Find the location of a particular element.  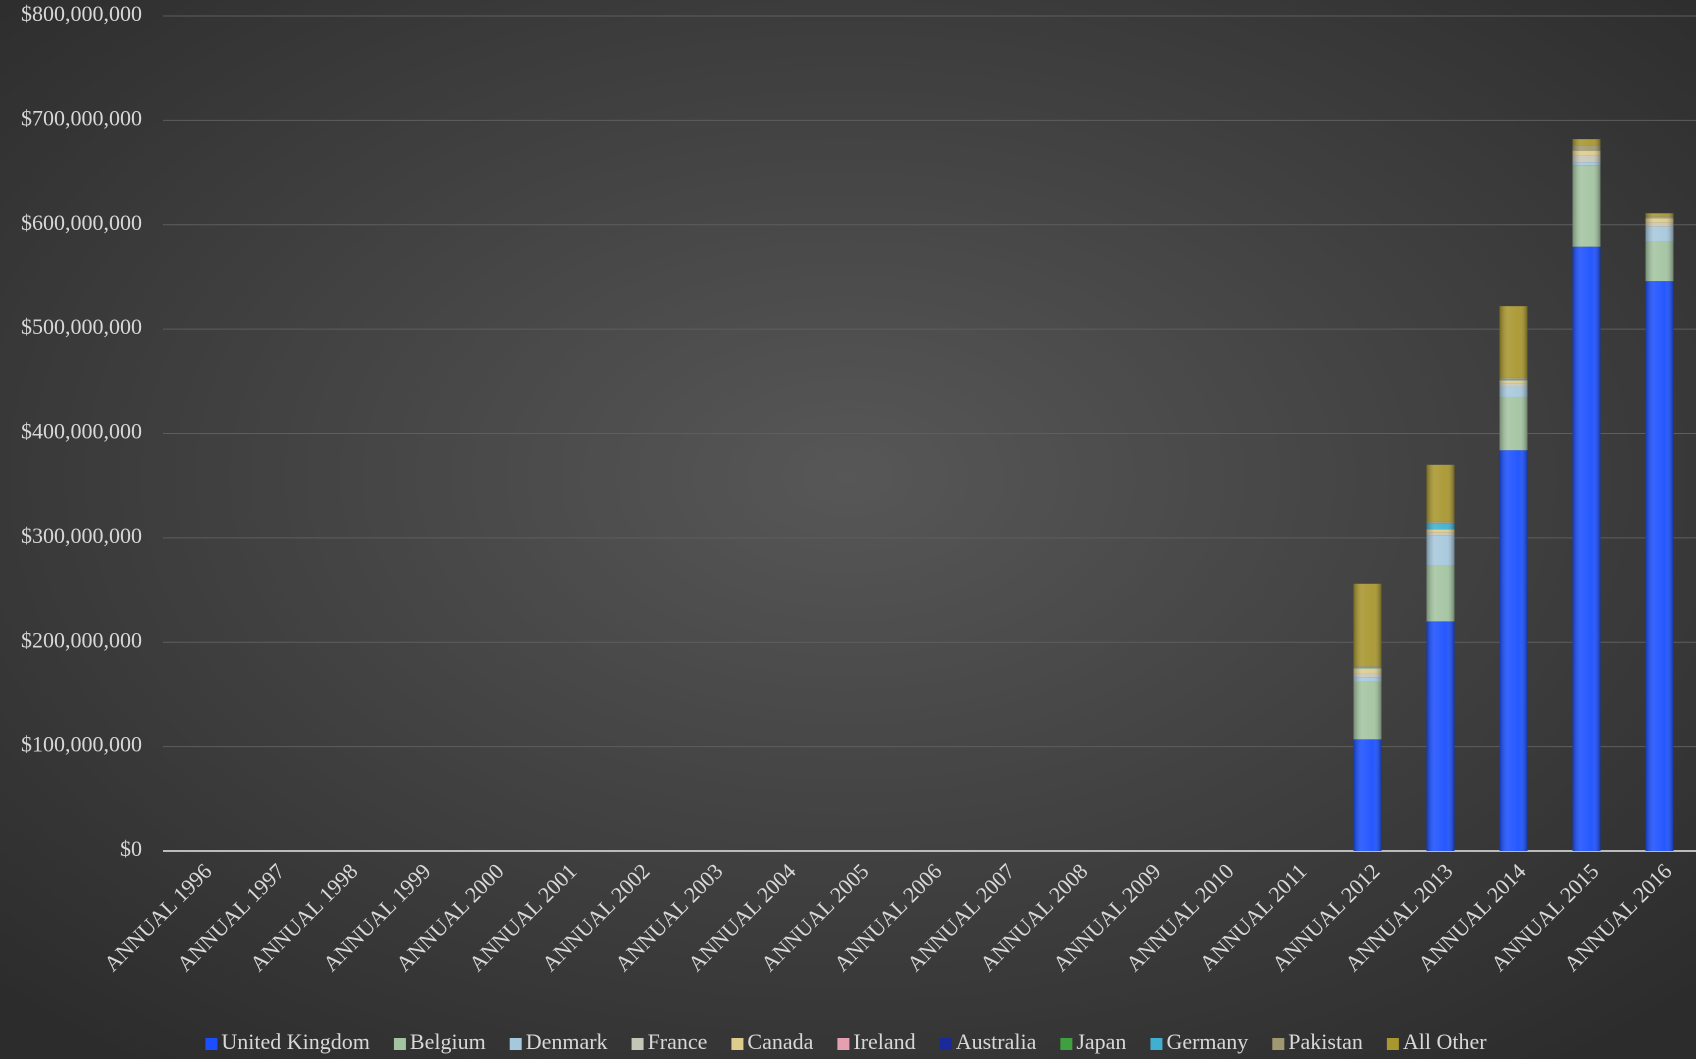

y-tick-label: $600,000,000 is located at coordinates (81, 222).